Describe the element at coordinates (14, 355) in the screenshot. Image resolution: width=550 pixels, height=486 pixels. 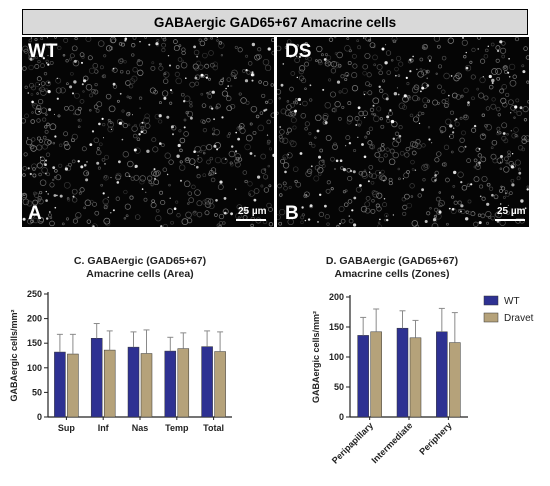
I see `y-axis-label: GABAergic cells/mm²` at that location.